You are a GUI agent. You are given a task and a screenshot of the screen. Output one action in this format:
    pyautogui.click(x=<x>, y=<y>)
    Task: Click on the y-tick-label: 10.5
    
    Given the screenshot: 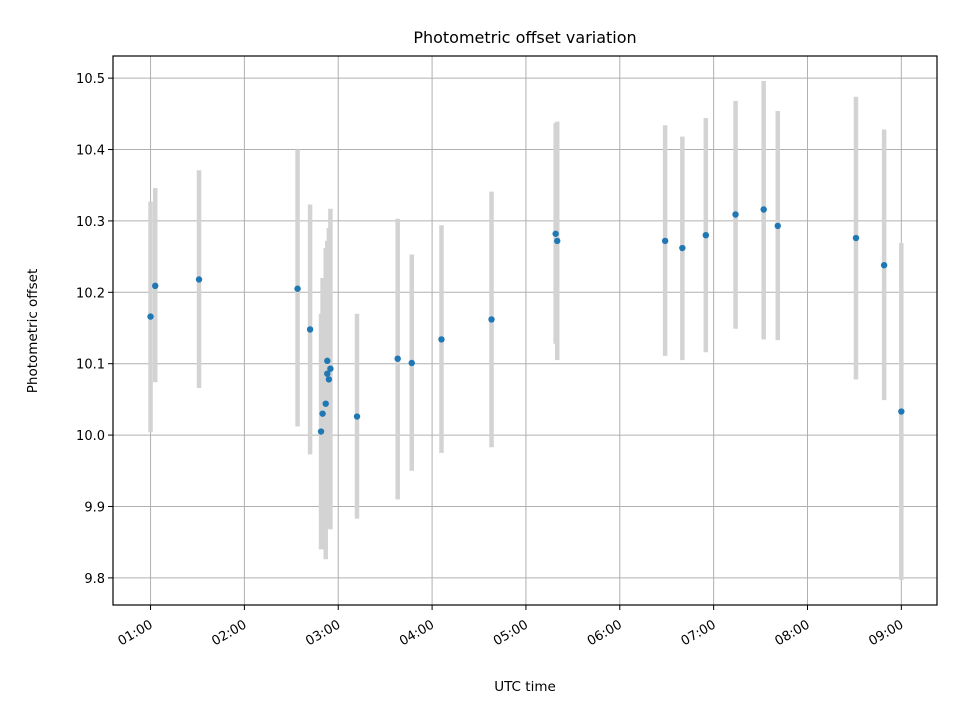 What is the action you would take?
    pyautogui.click(x=90, y=79)
    